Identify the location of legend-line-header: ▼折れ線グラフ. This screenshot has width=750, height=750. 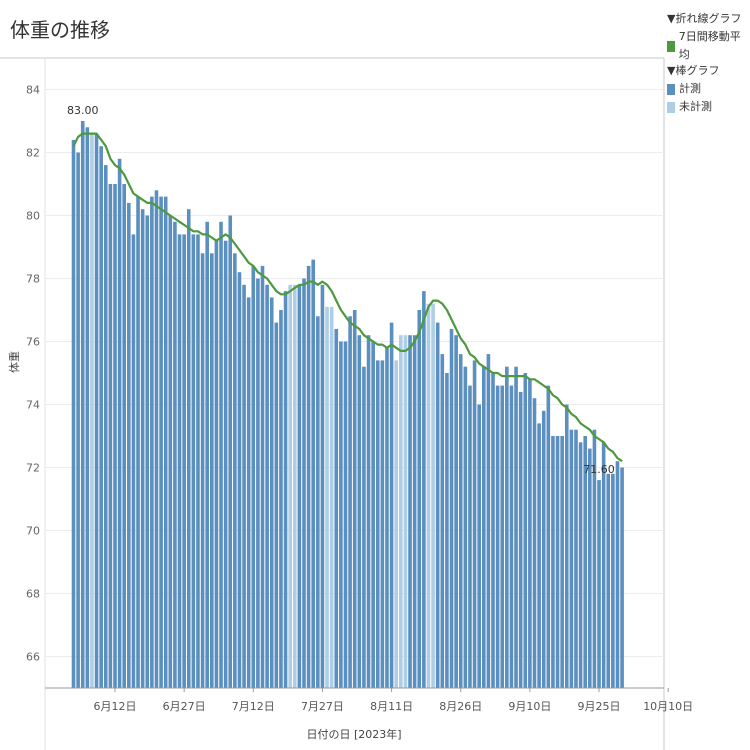
(704, 18).